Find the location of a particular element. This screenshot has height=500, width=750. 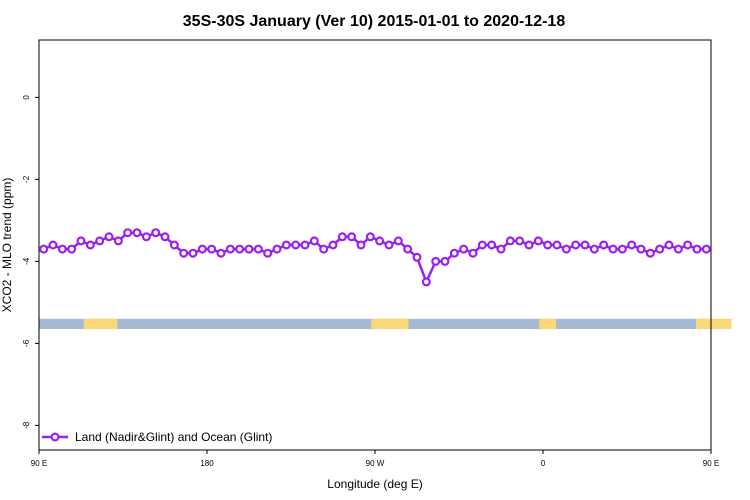

y-tick-label: -6 is located at coordinates (26, 343).